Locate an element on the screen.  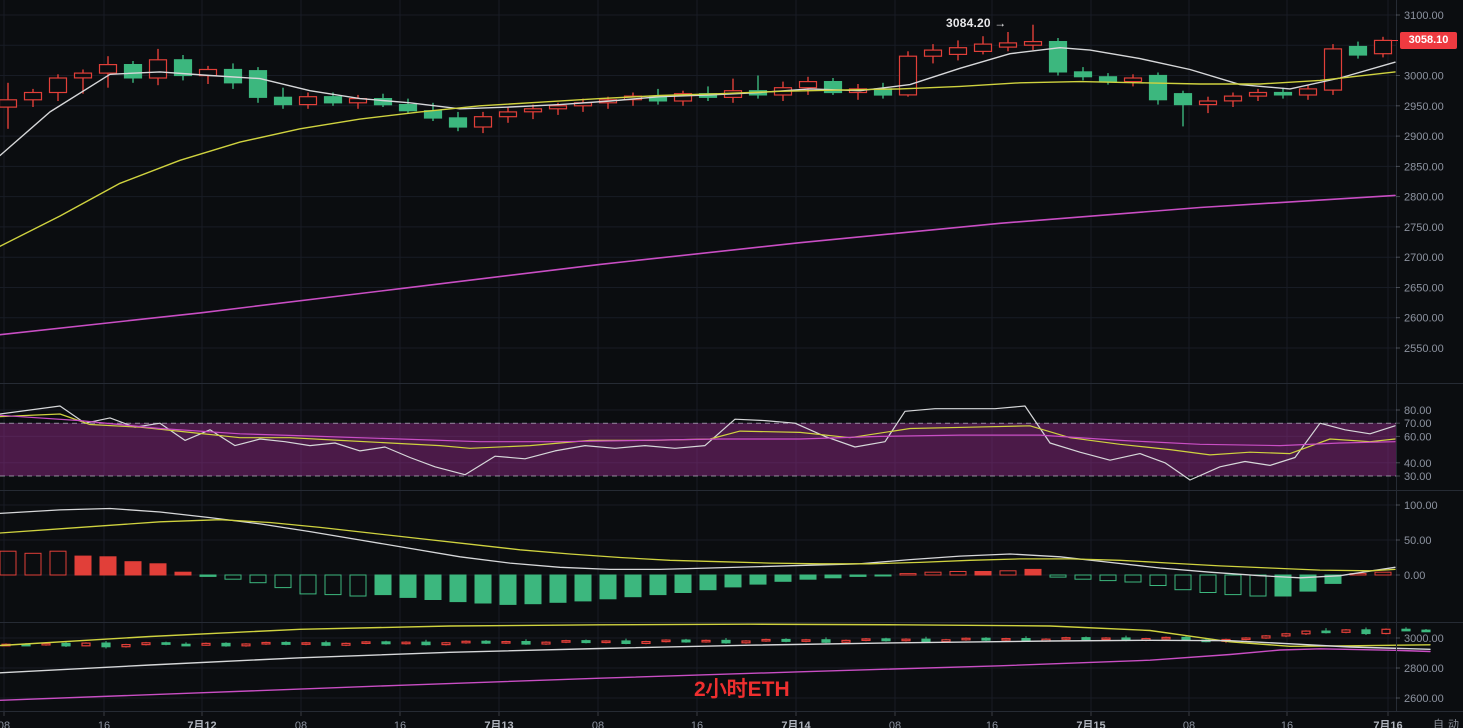
svg-text: 0.00 is located at coordinates (1414, 576).